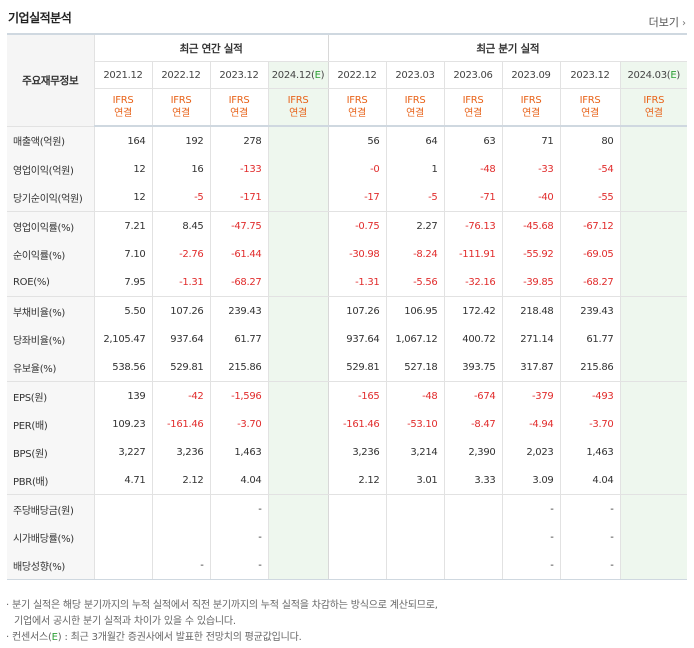 The image size is (694, 648). I want to click on table-cell: -493, so click(589, 395).